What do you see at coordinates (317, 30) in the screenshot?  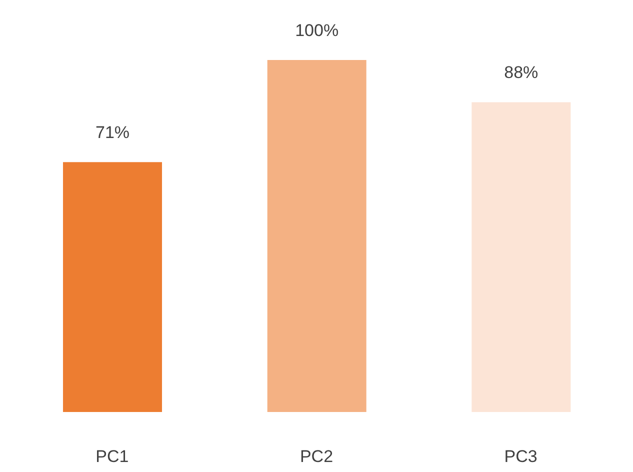 I see `data-label: 100%` at bounding box center [317, 30].